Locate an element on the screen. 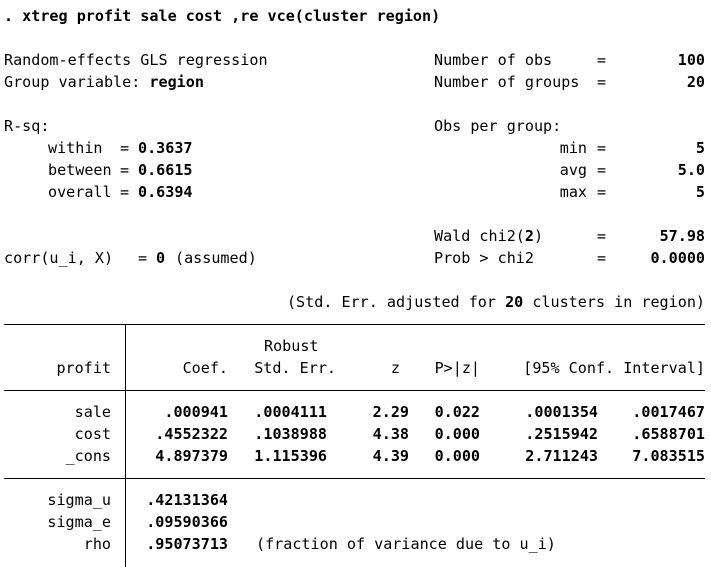  sigma-u-label: sigma_u is located at coordinates (79, 500).